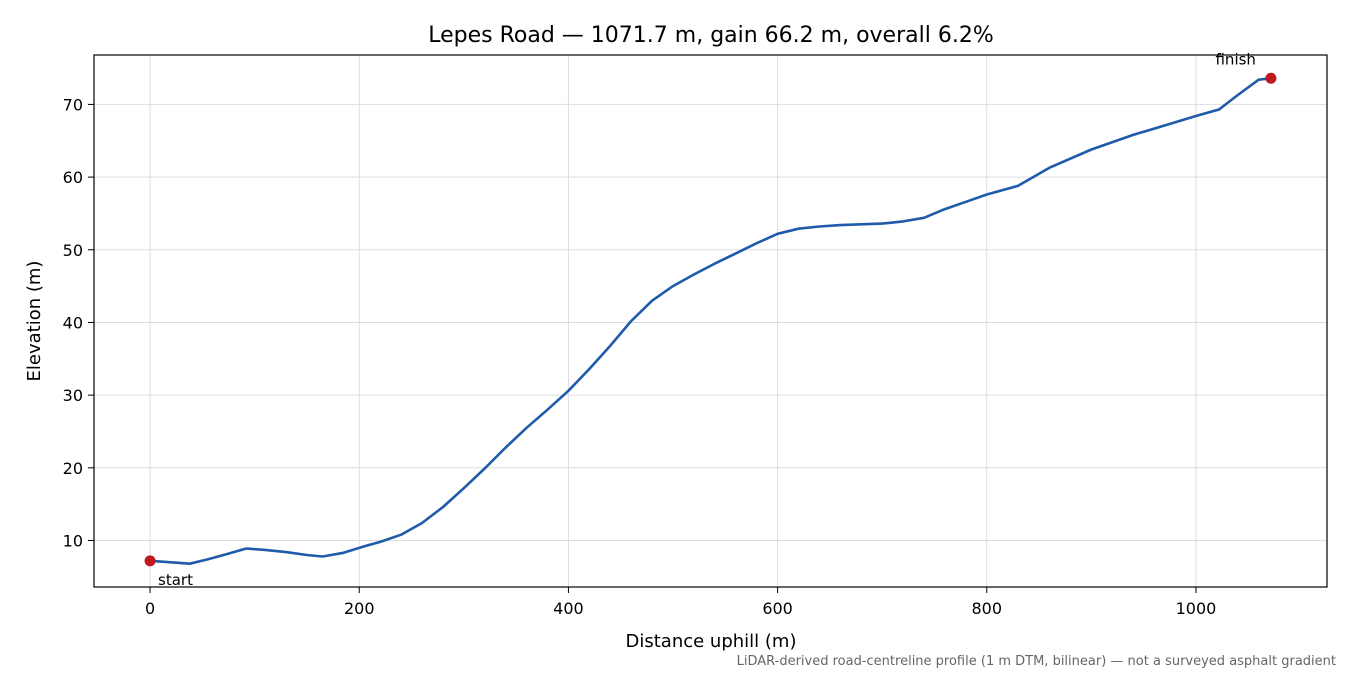 Image resolution: width=1350 pixels, height=675 pixels. What do you see at coordinates (73, 177) in the screenshot?
I see `y-tick-label: 60` at bounding box center [73, 177].